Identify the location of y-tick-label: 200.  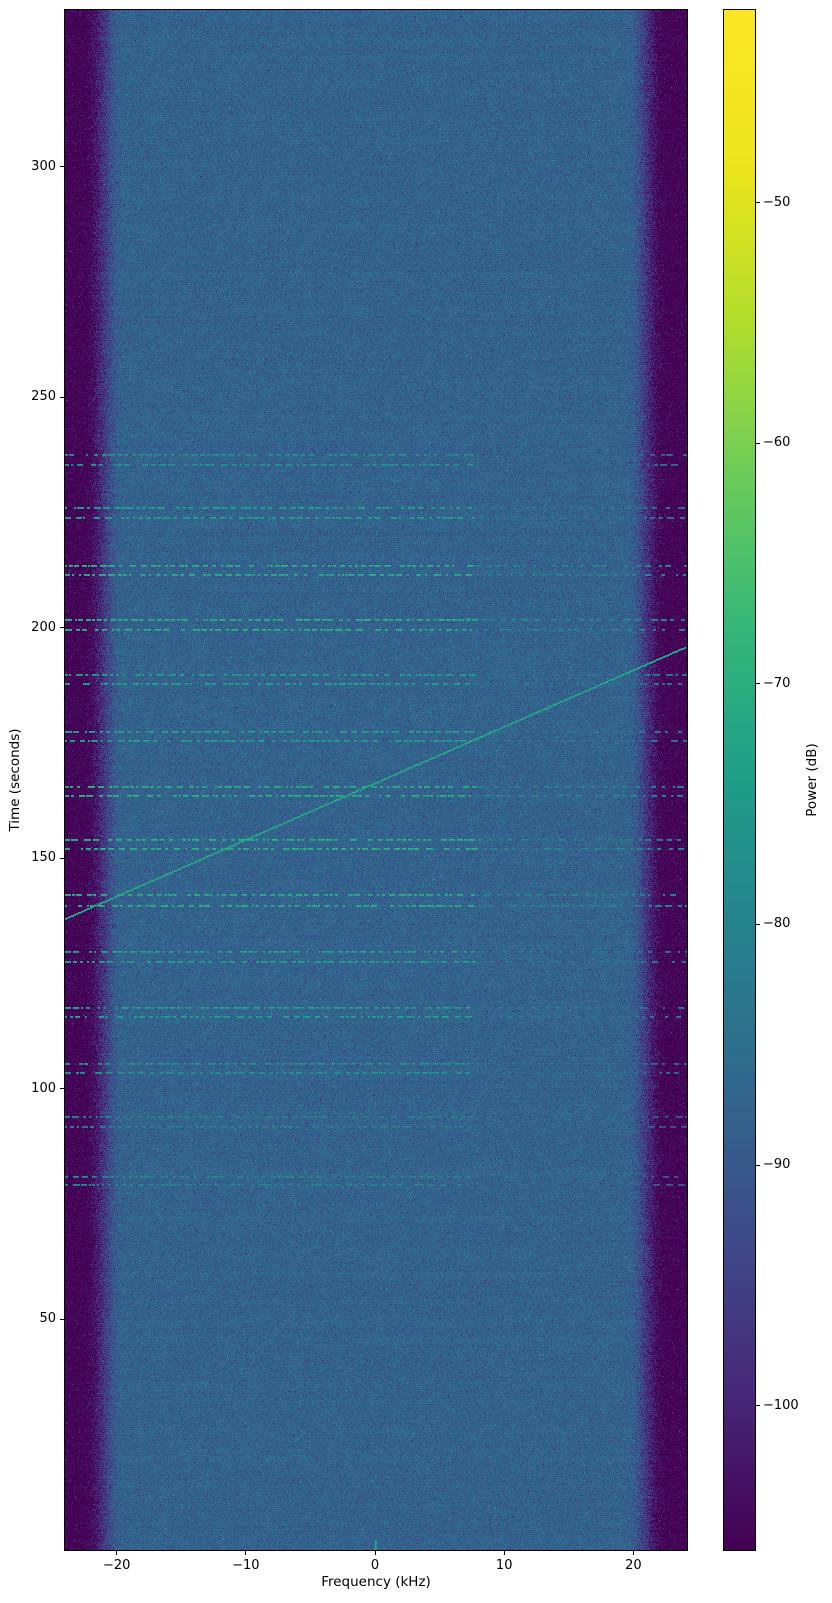
(43, 627).